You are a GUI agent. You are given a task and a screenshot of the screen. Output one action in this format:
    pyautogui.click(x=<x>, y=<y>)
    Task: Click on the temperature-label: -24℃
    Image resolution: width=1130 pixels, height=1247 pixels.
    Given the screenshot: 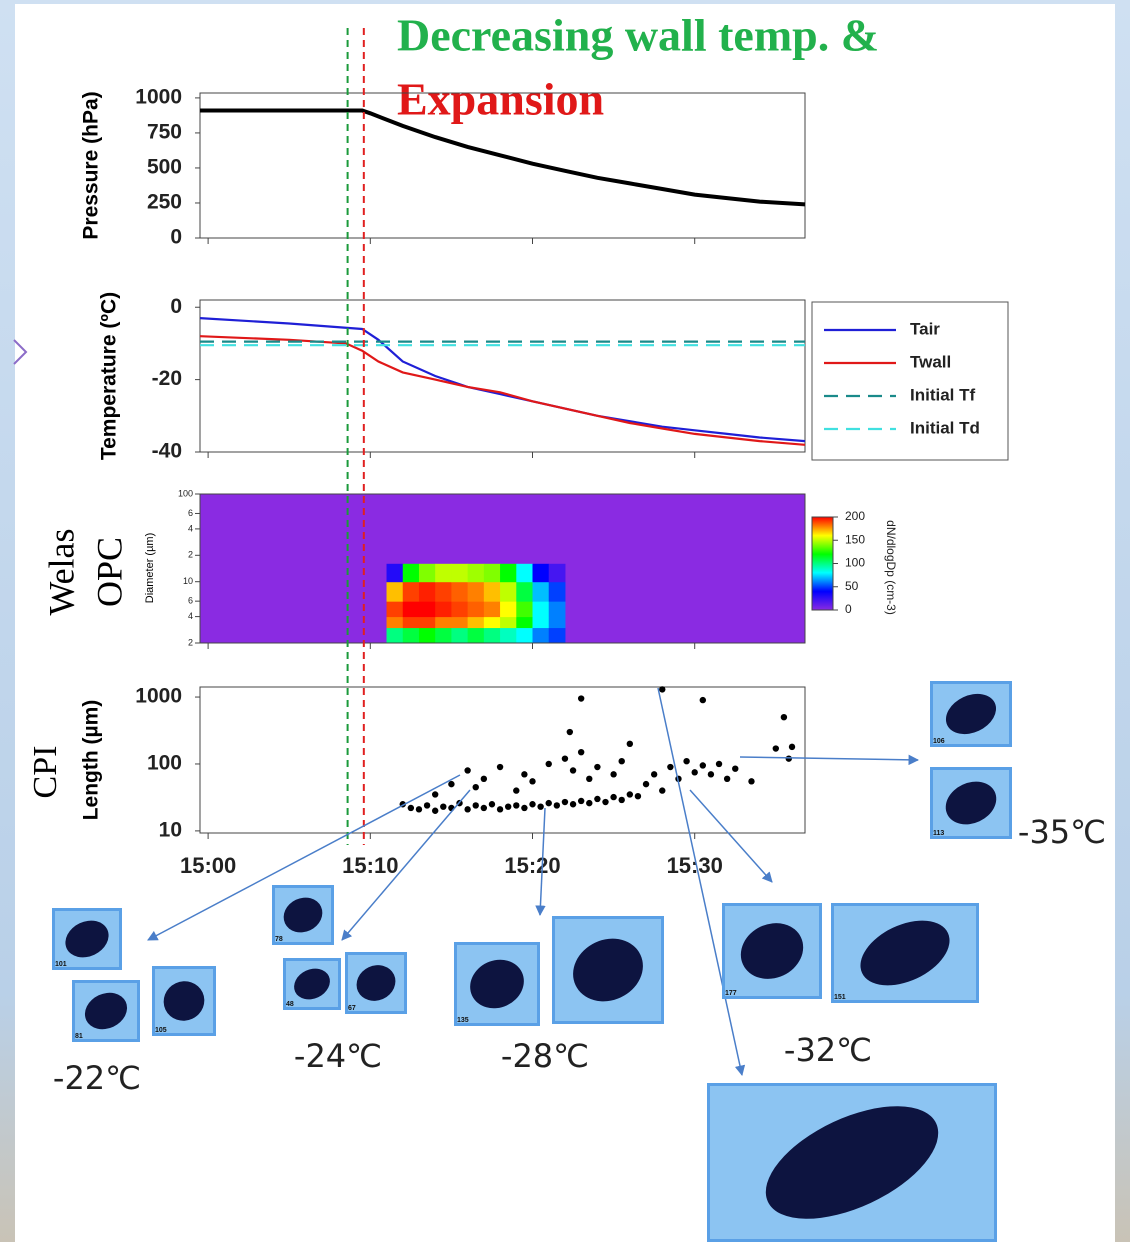 What is the action you would take?
    pyautogui.click(x=338, y=1056)
    